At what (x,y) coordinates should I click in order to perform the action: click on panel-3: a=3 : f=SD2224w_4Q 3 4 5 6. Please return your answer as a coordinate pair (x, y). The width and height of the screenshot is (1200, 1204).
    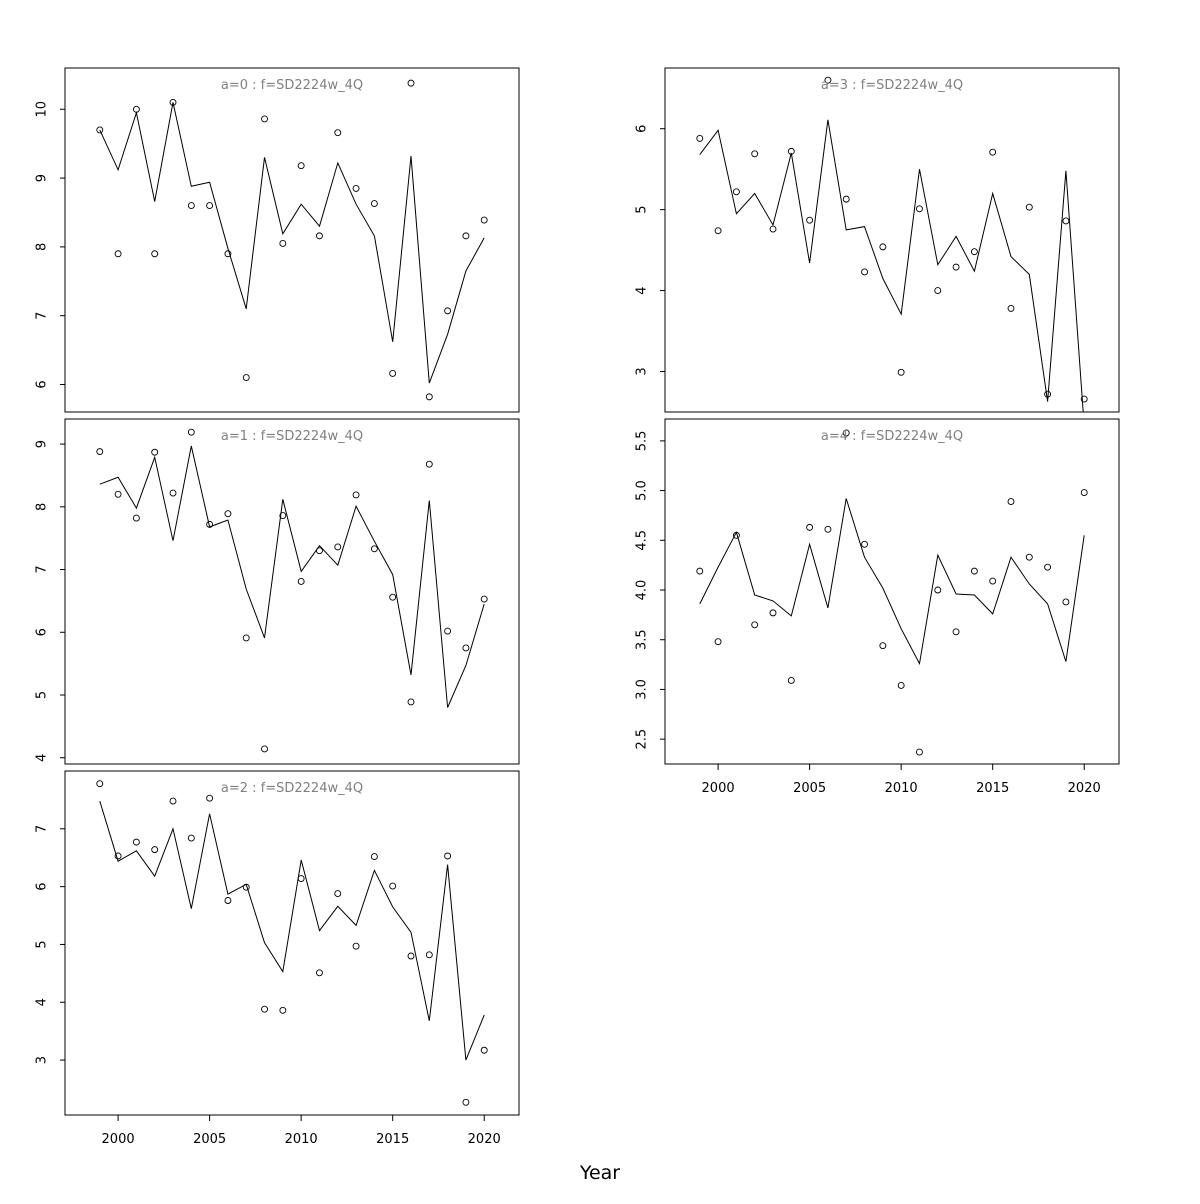
    Looking at the image, I should click on (877, 240).